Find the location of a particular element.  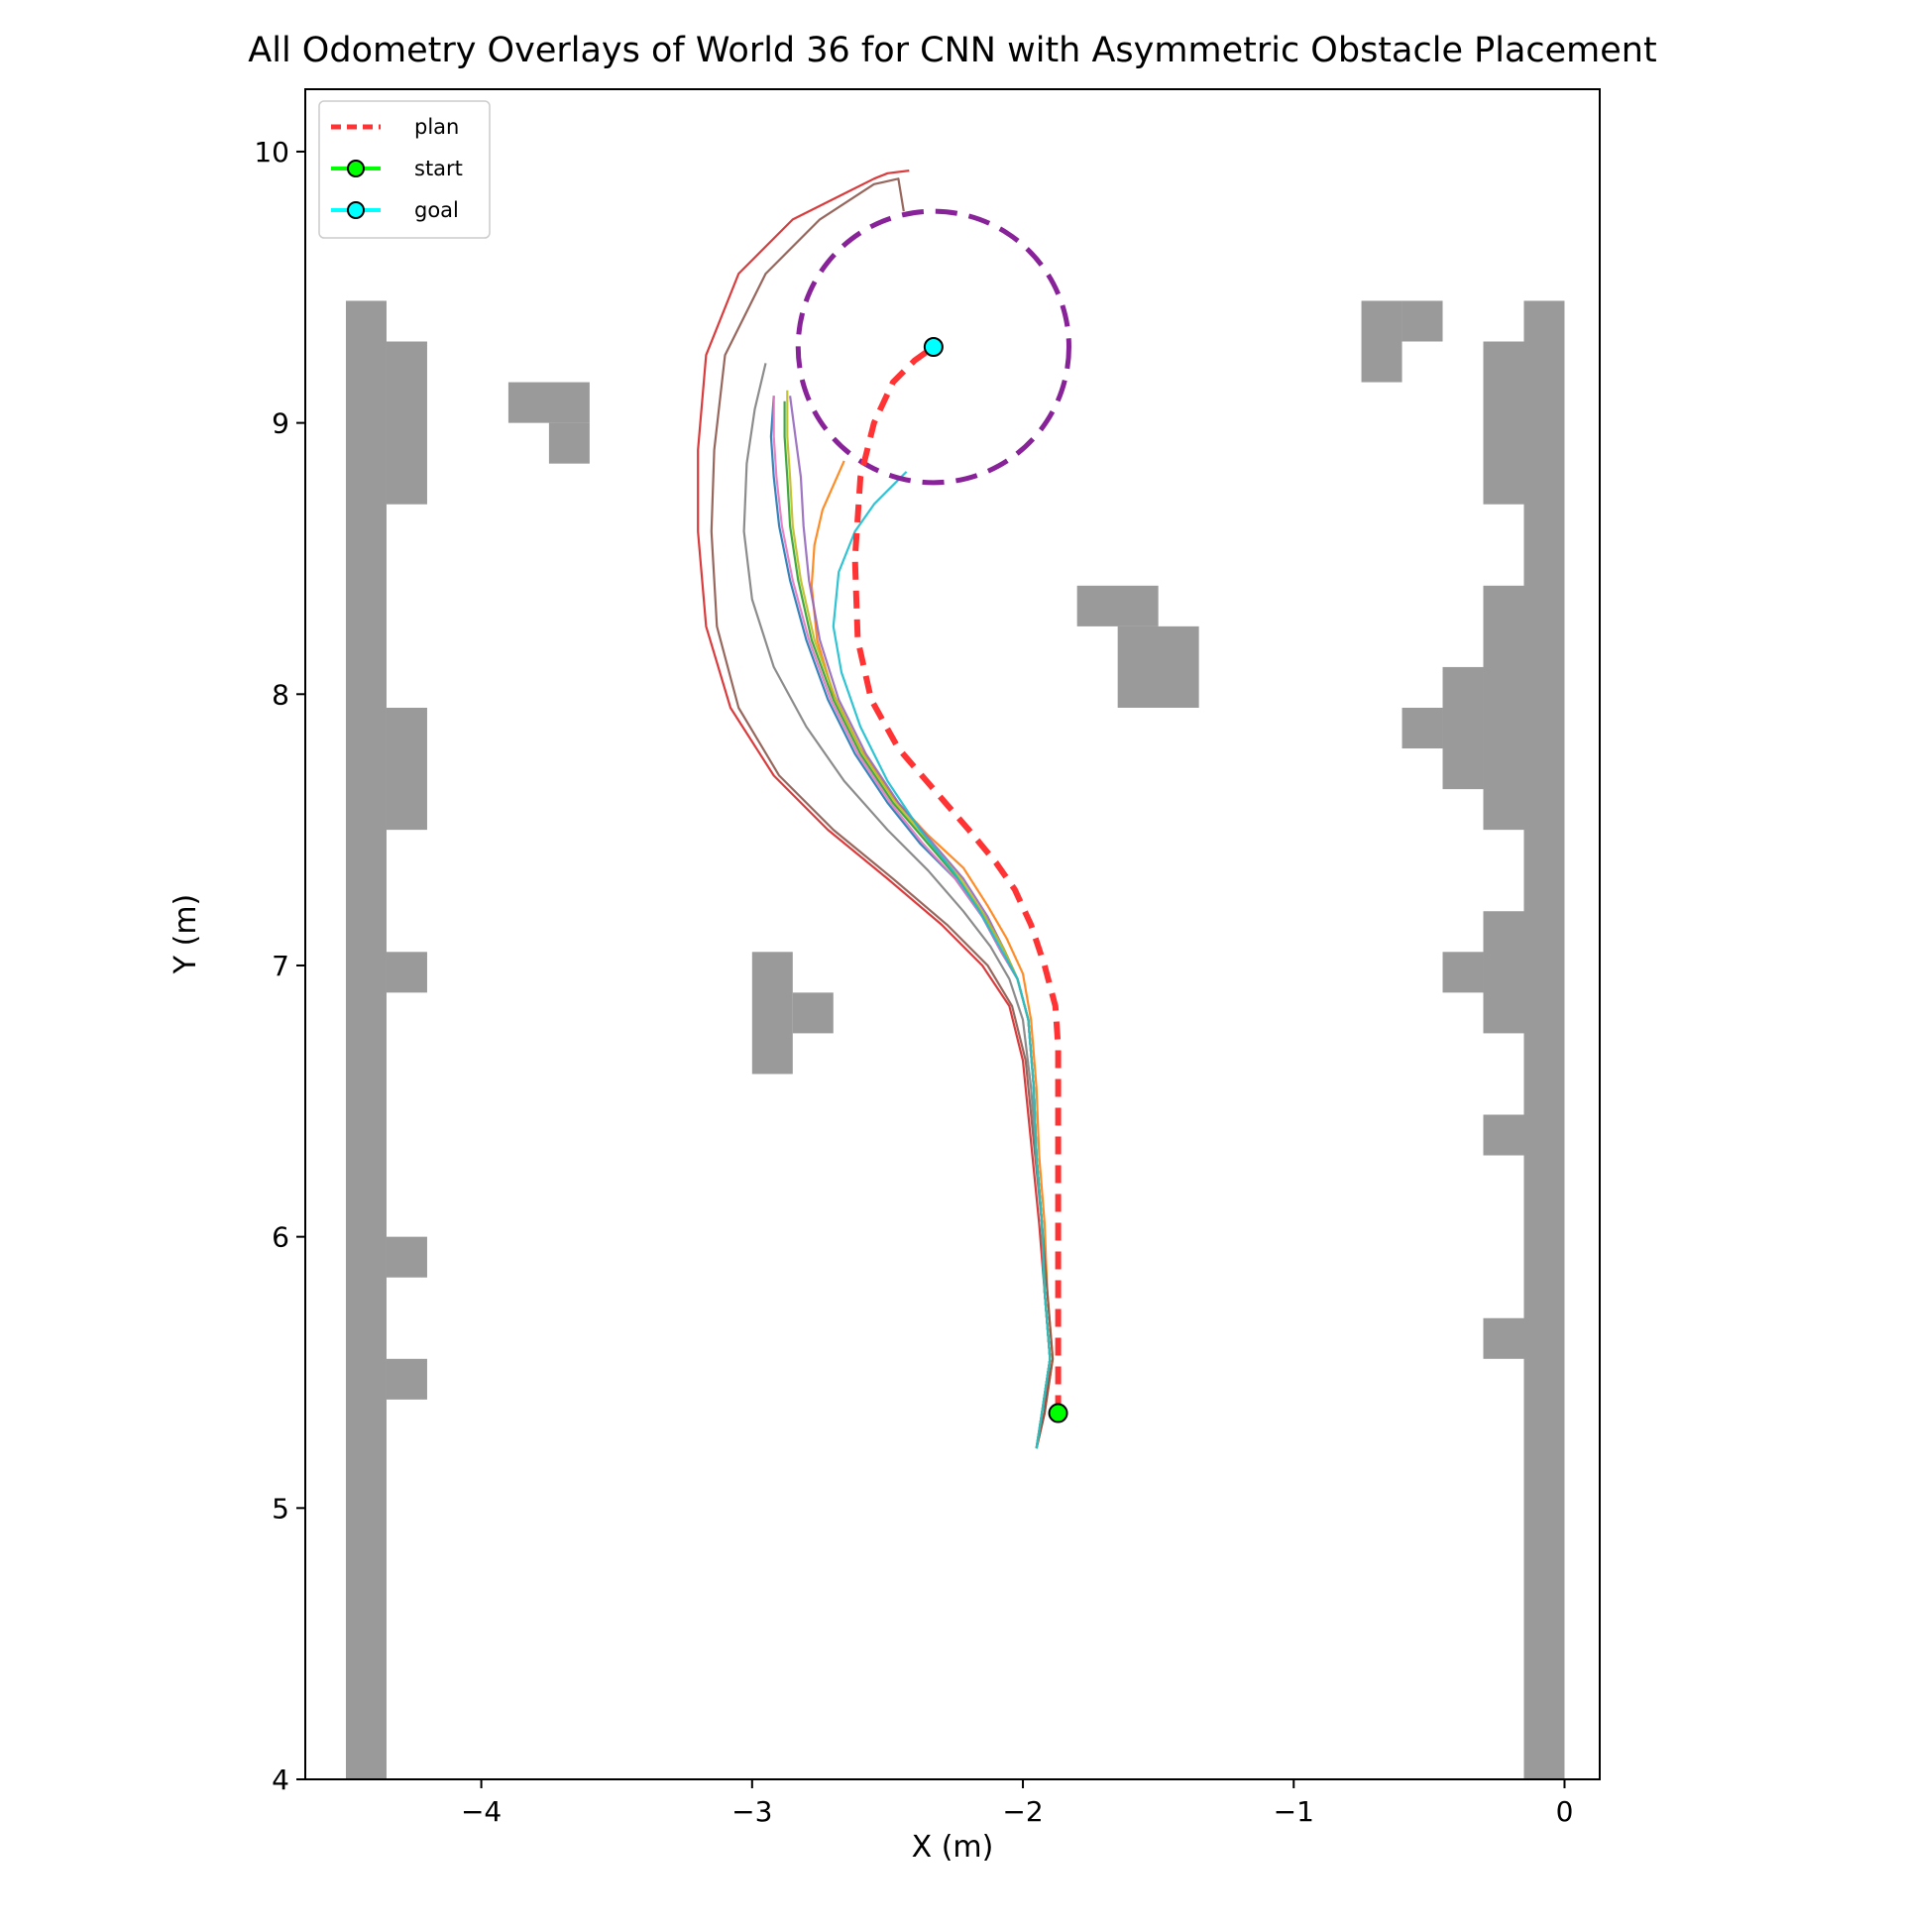

y-tick-label: 4 is located at coordinates (280, 1779).